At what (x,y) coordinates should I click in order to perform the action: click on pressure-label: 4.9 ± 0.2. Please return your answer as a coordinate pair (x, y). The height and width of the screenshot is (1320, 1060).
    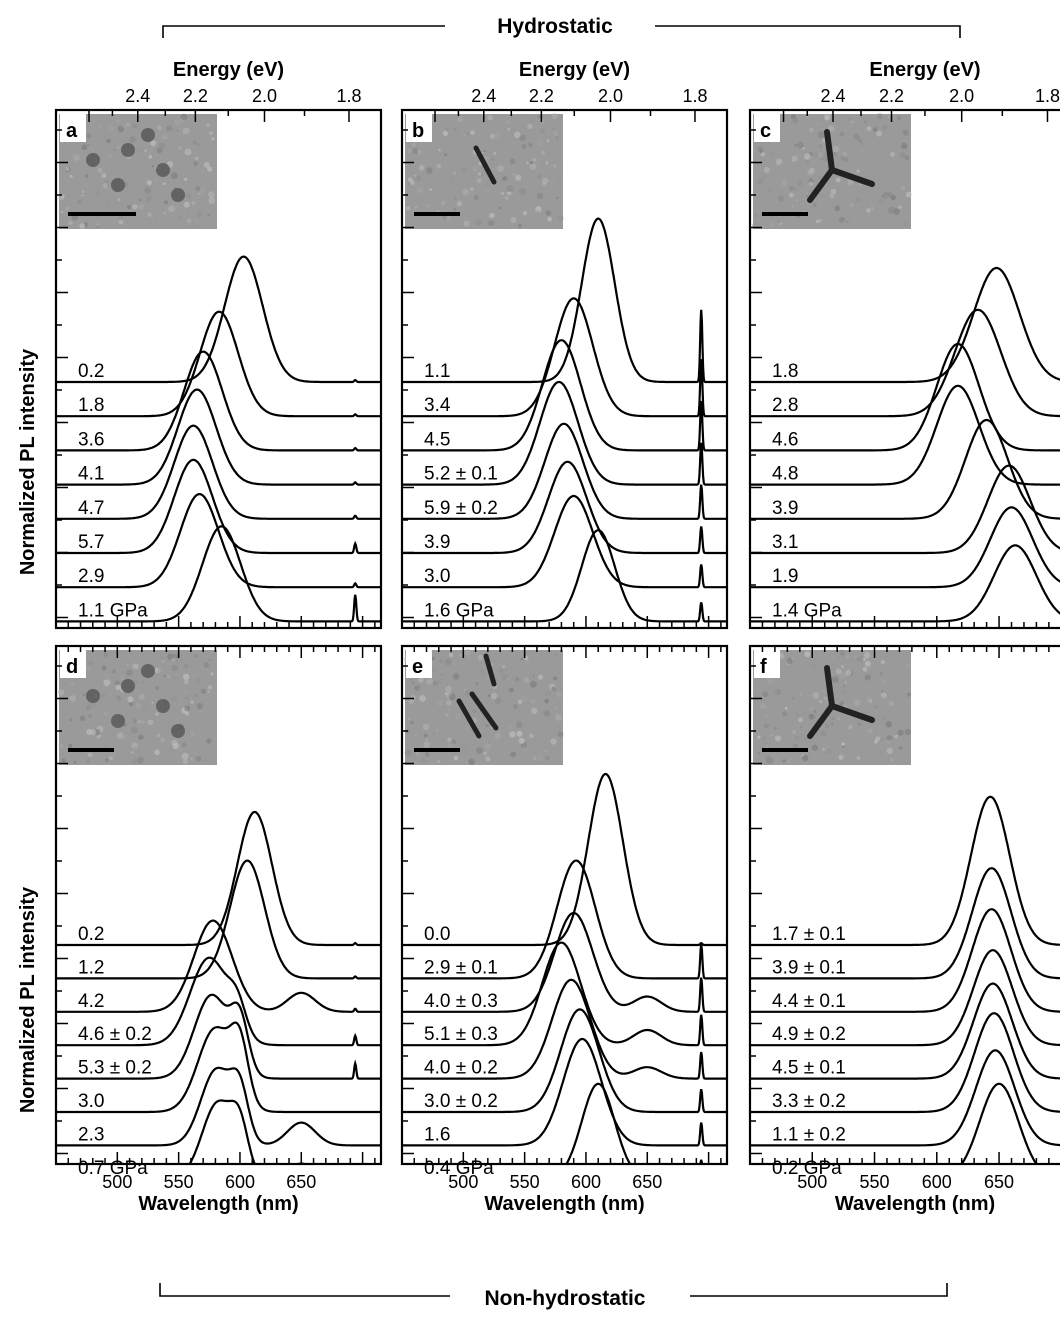
    Looking at the image, I should click on (809, 1034).